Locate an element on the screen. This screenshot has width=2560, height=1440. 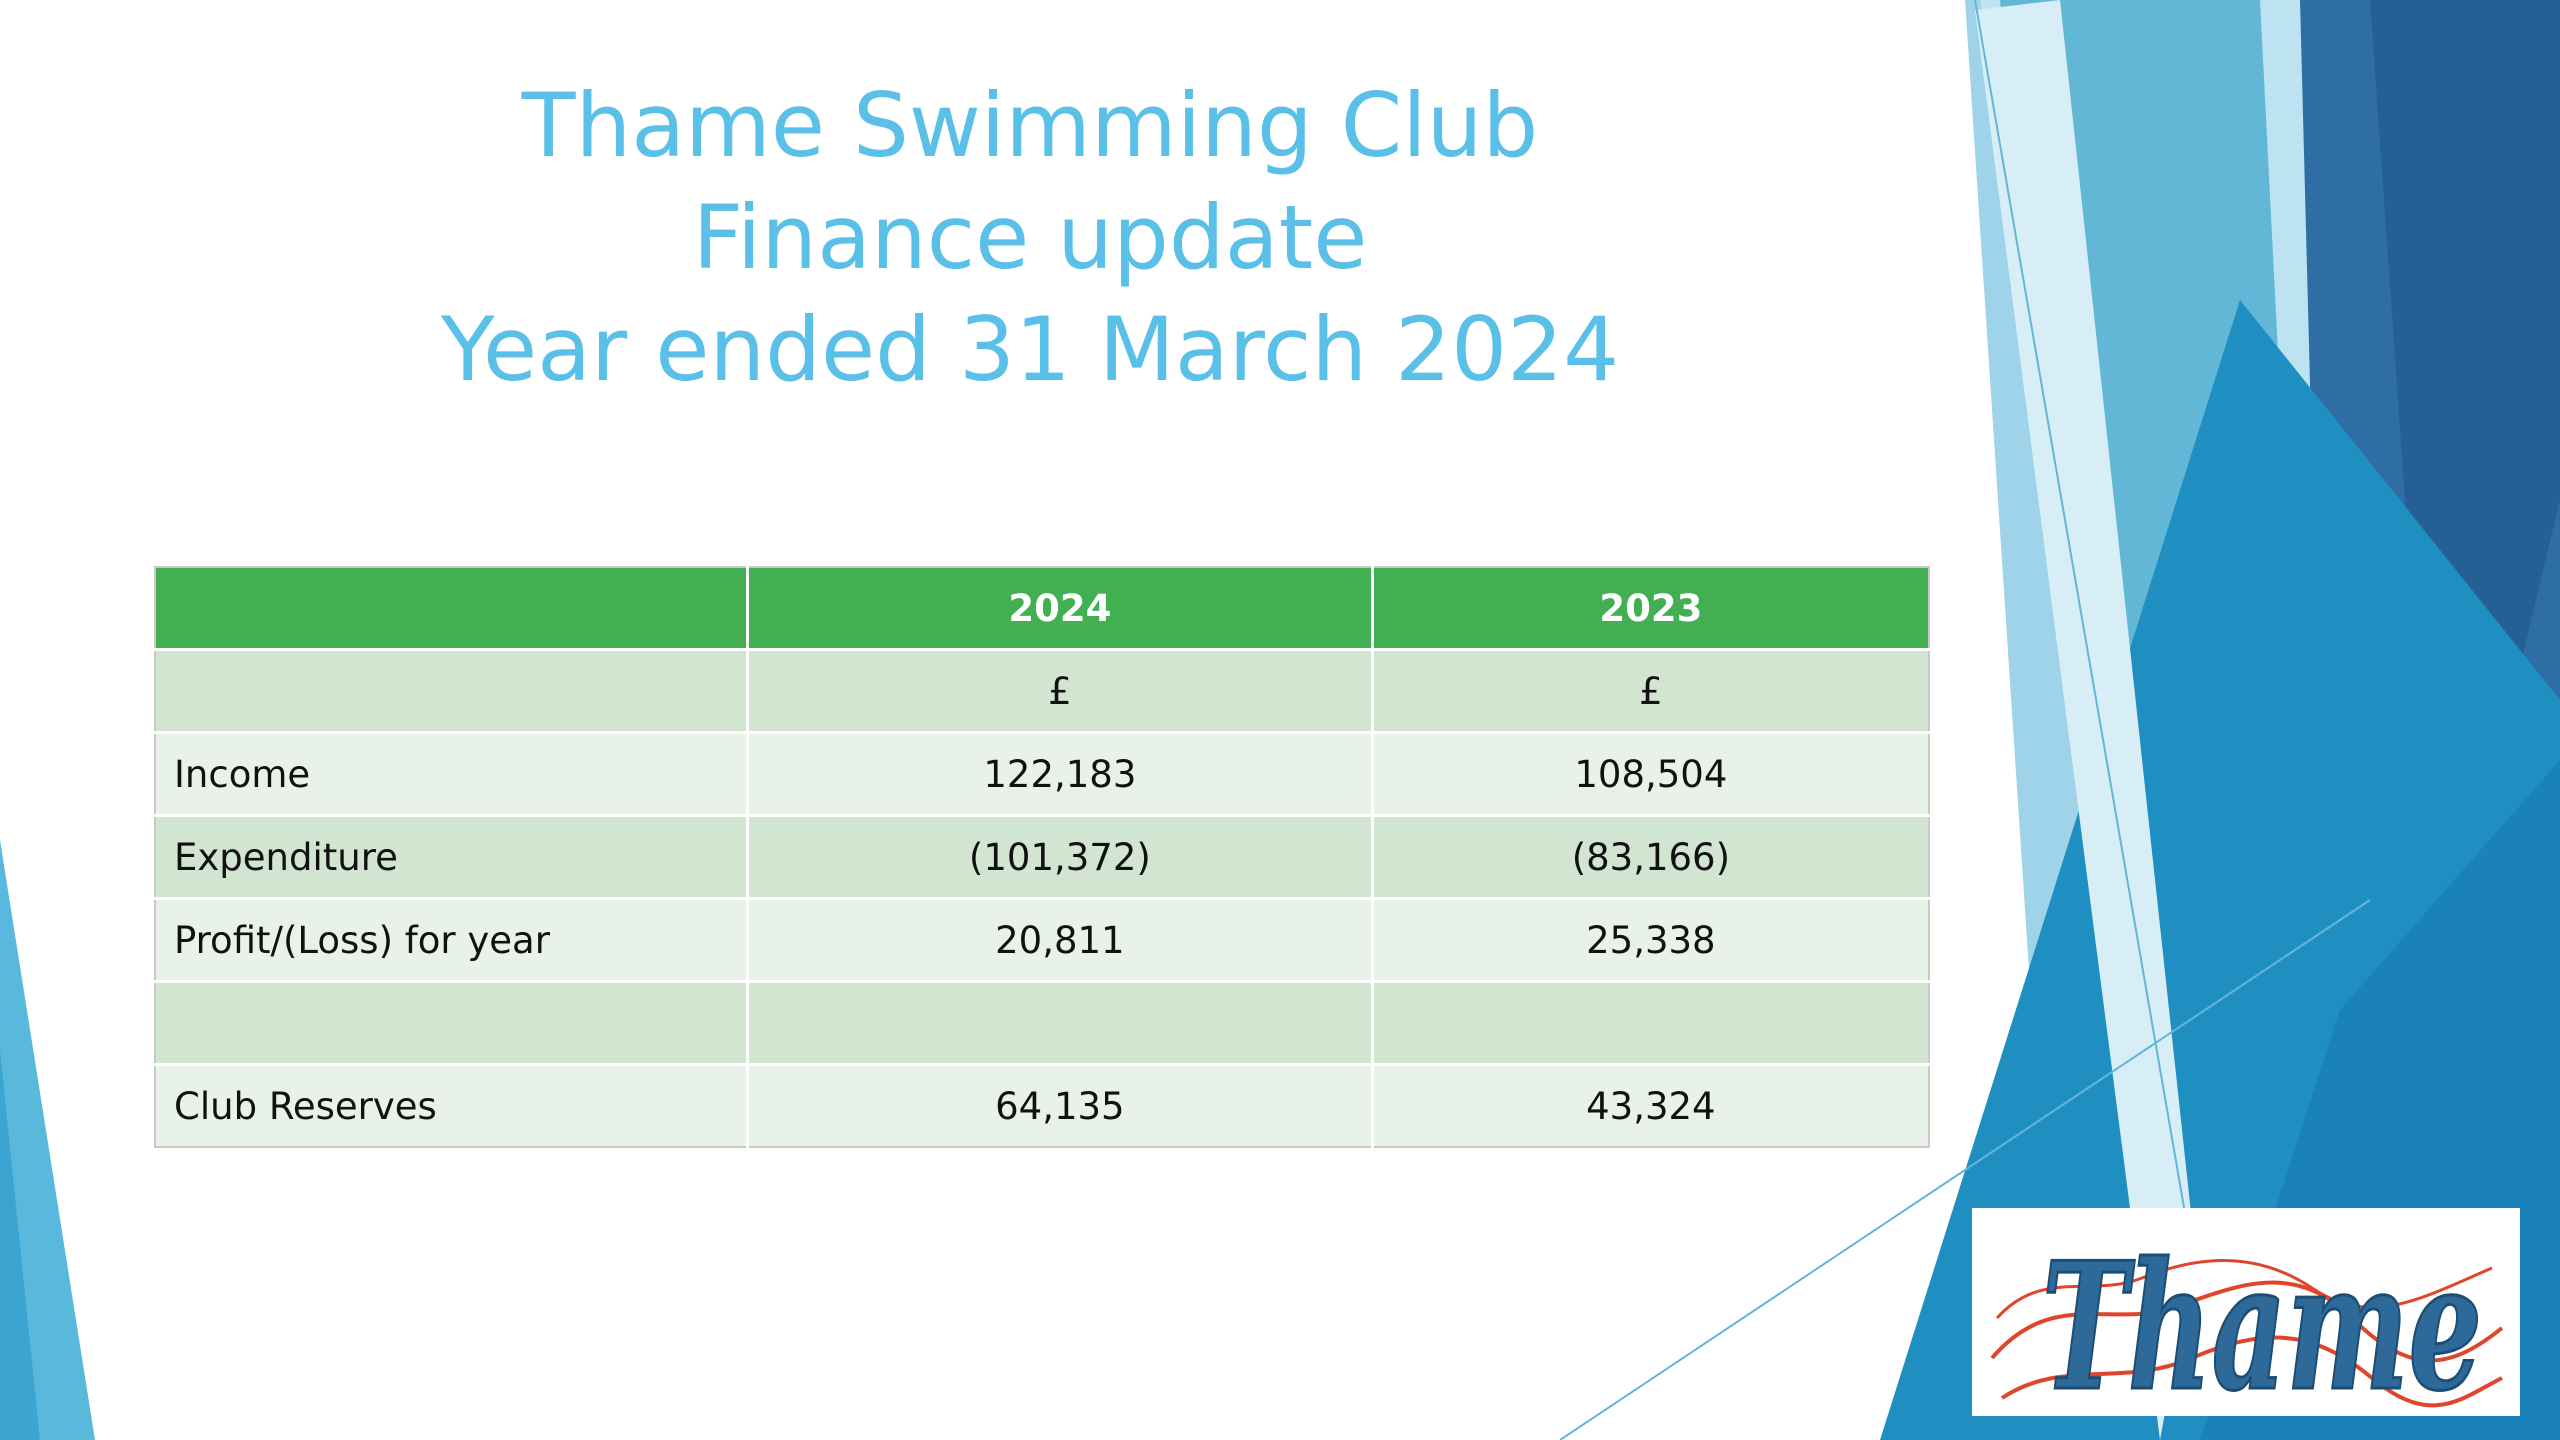
table-row: £ £ is located at coordinates (1042, 690).